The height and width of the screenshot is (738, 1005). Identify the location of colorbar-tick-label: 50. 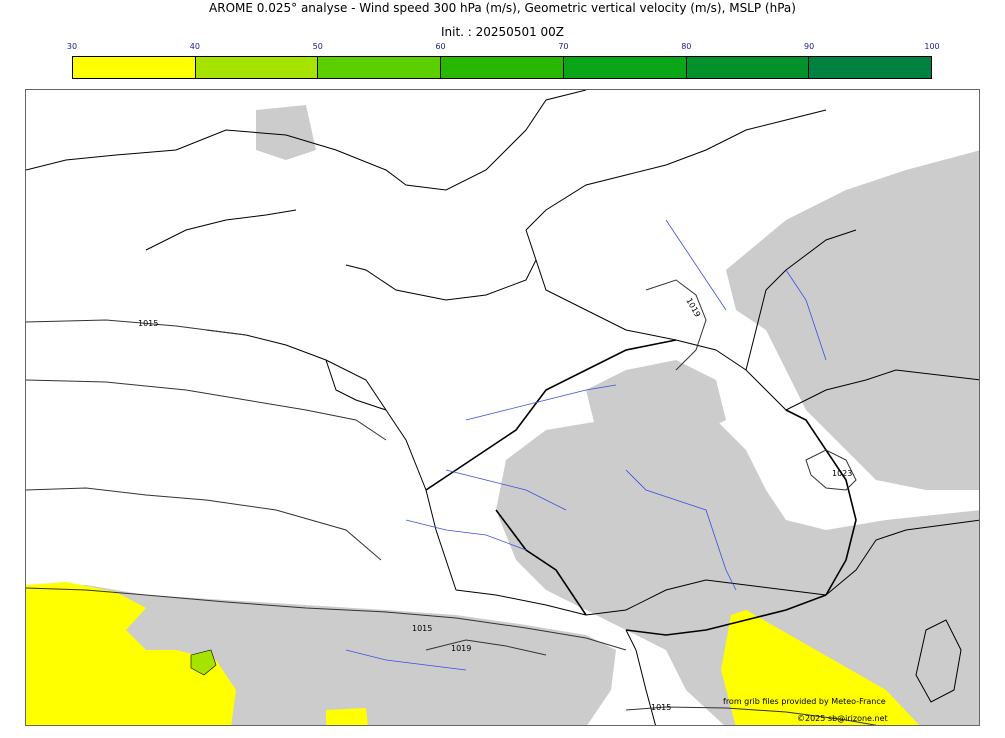
(317, 46).